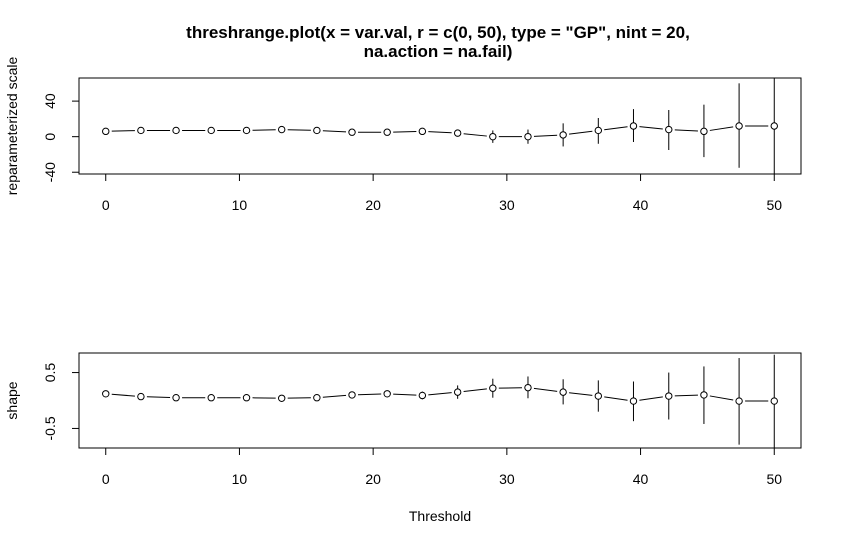 This screenshot has height=545, width=842. I want to click on top-x-tick-label: 30, so click(507, 205).